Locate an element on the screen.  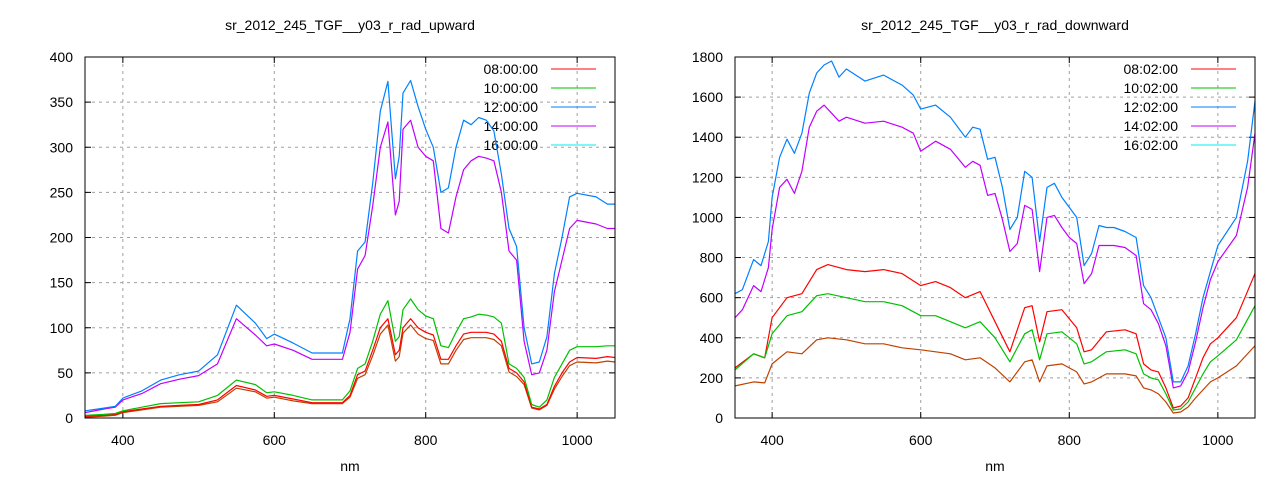
y-tick-label: 300 is located at coordinates (62, 147).